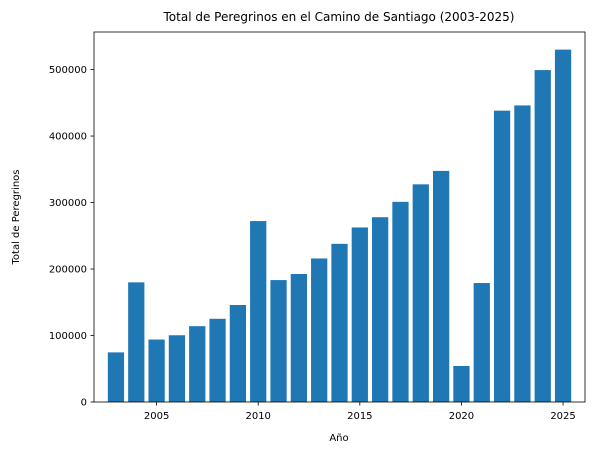 The width and height of the screenshot is (597, 455). What do you see at coordinates (71, 237) in the screenshot?
I see `y-axis: 0 100000 200000 300000 400000 500000` at bounding box center [71, 237].